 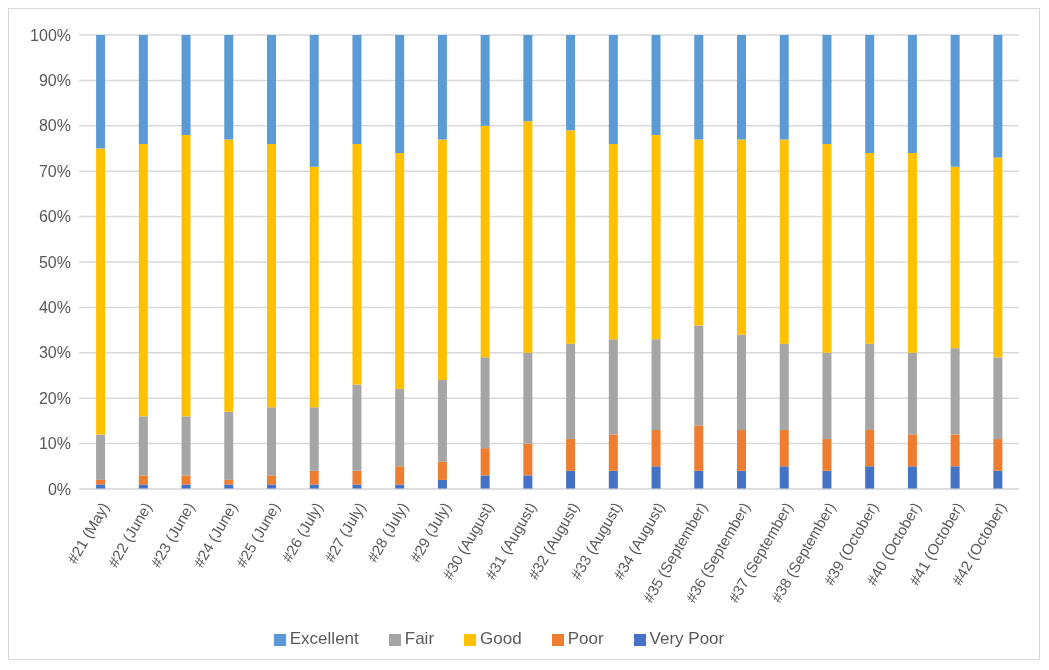 What do you see at coordinates (54, 353) in the screenshot?
I see `y-tick-label: 30%` at bounding box center [54, 353].